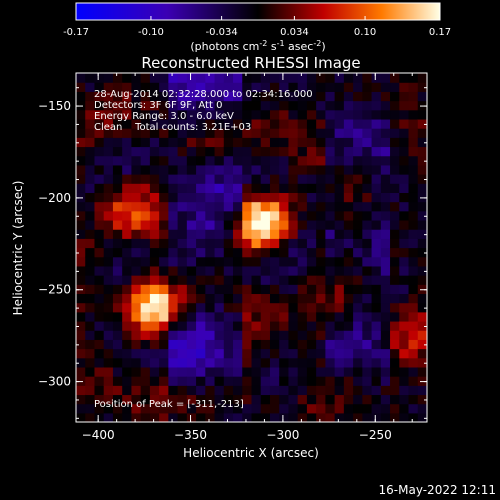 This screenshot has height=500, width=500. I want to click on x-tick-label: −400, so click(98, 435).